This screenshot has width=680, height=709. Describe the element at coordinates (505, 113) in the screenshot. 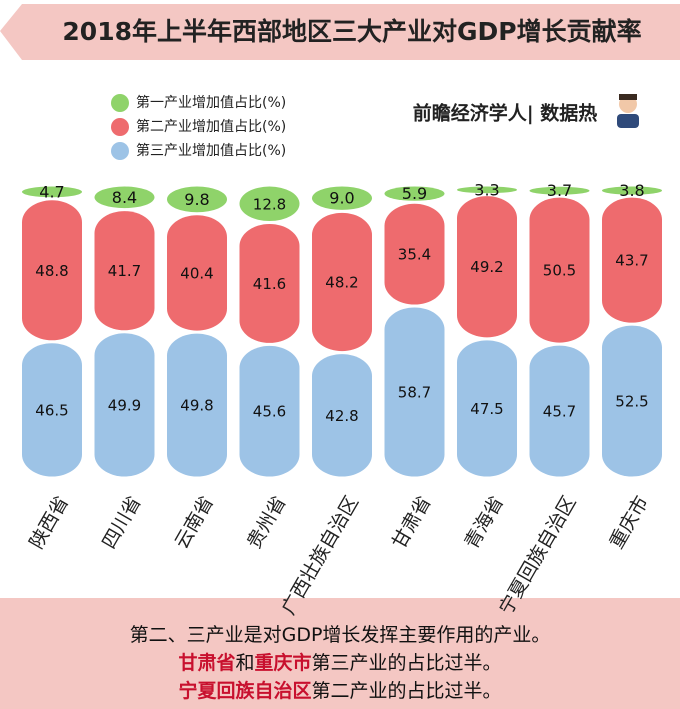

I see `brand: 前瞻经济学人| 数据热` at that location.